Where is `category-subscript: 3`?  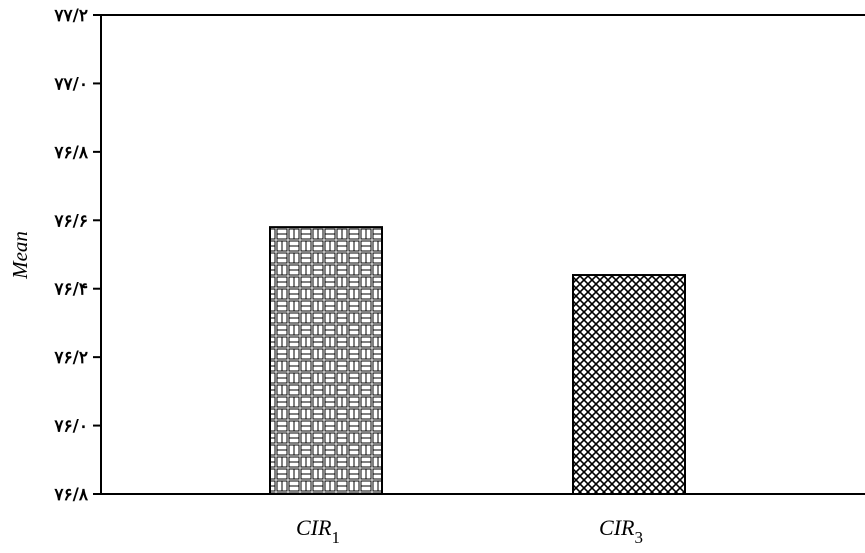
category-subscript: 3 is located at coordinates (638, 537).